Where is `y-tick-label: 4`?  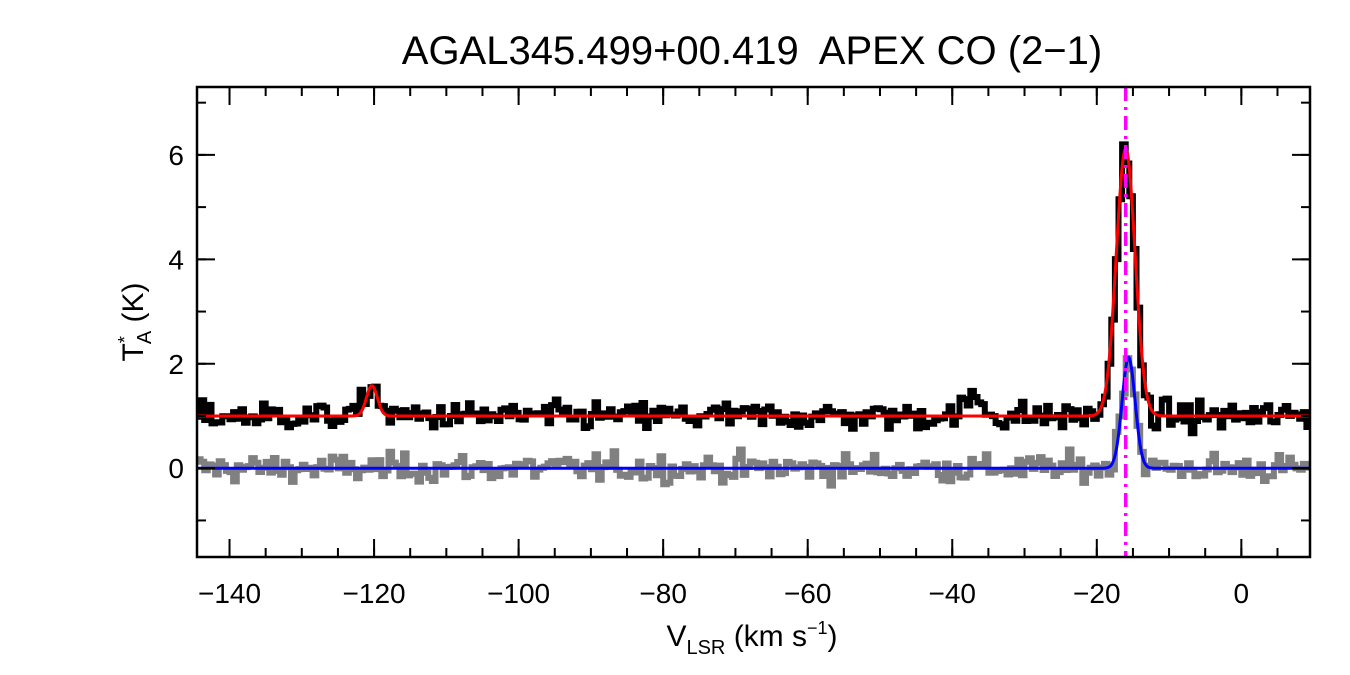 y-tick-label: 4 is located at coordinates (176, 259).